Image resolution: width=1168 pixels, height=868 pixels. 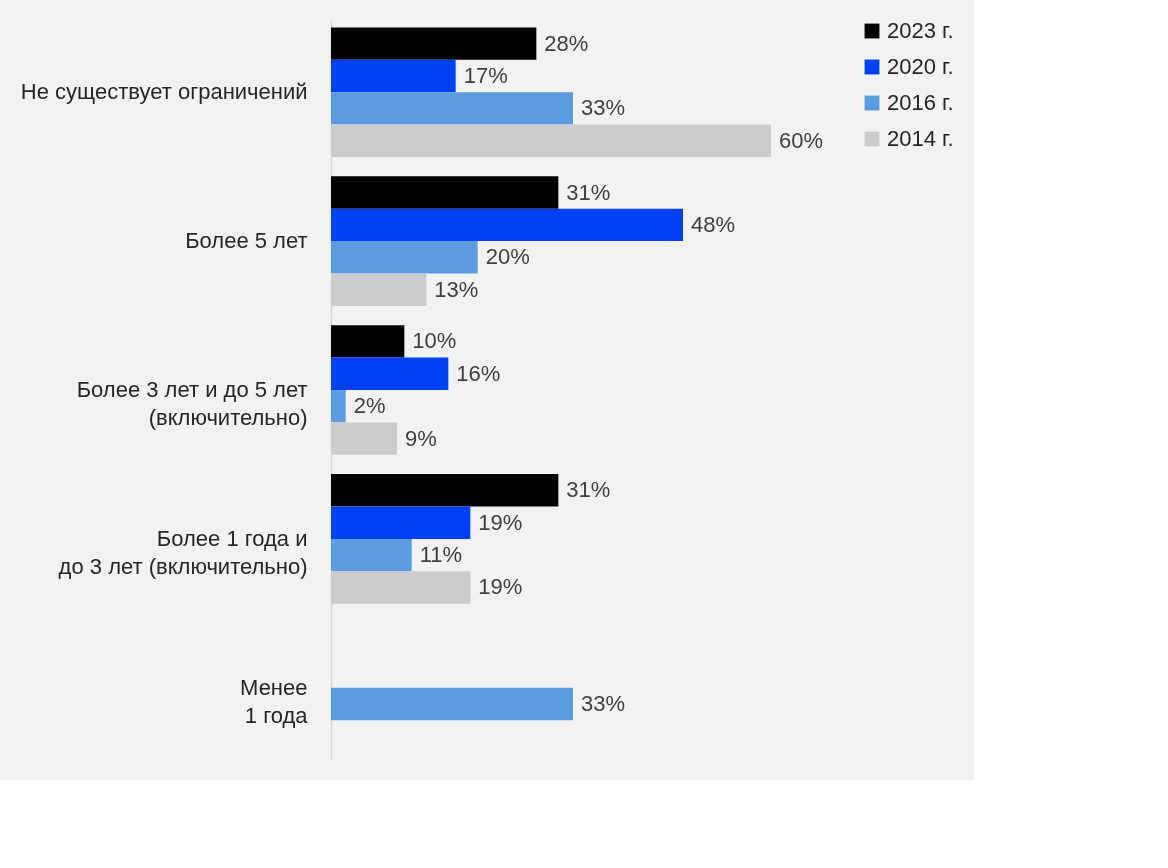 What do you see at coordinates (183, 552) in the screenshot?
I see `y-tick-label: Более 1 года и до 3 лет (включительно)` at bounding box center [183, 552].